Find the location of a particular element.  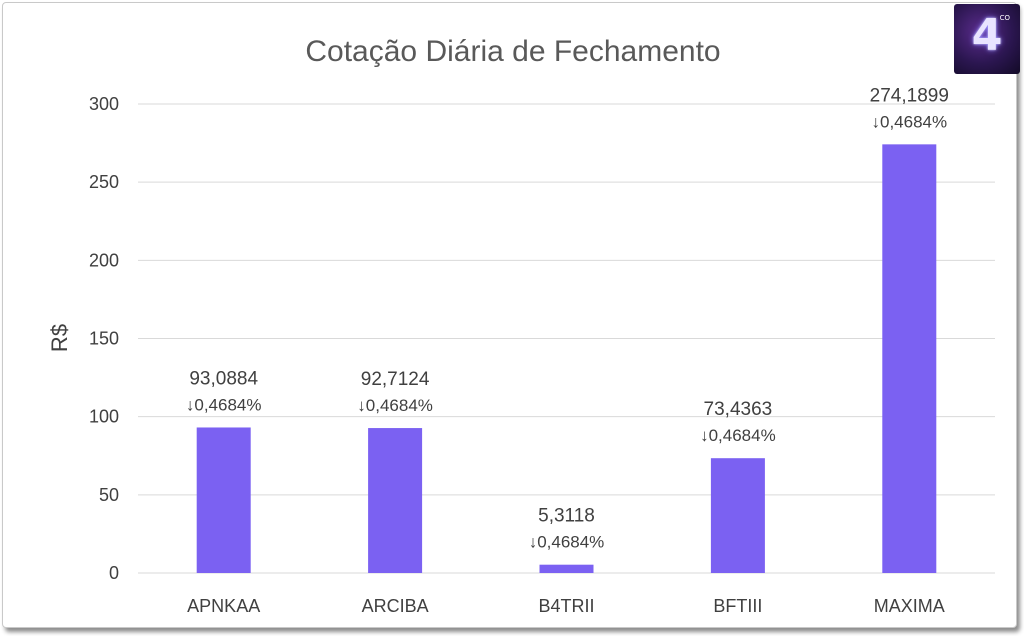

x-tick-label: B4TRII is located at coordinates (566, 606).